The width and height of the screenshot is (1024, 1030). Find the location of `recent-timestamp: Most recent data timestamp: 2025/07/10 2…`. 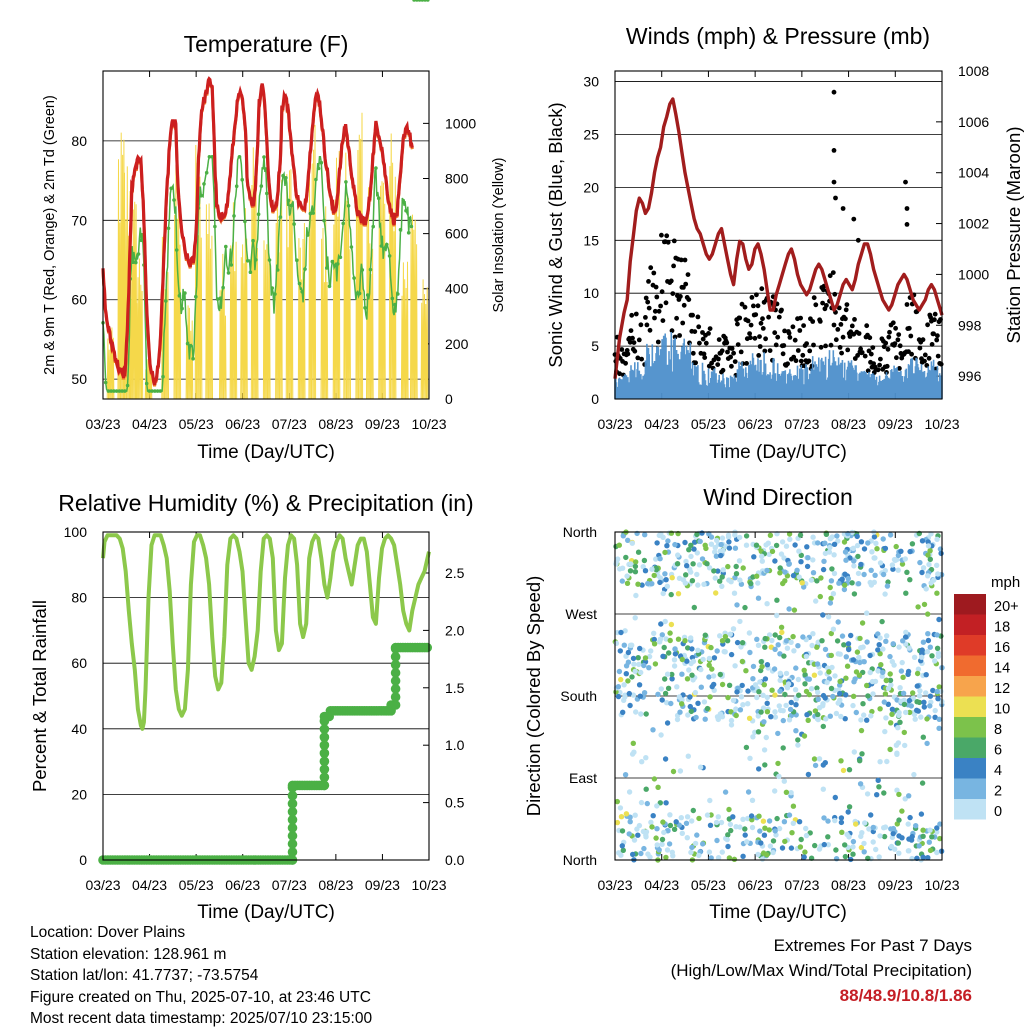

recent-timestamp: Most recent data timestamp: 2025/07/10 2… is located at coordinates (201, 1018).